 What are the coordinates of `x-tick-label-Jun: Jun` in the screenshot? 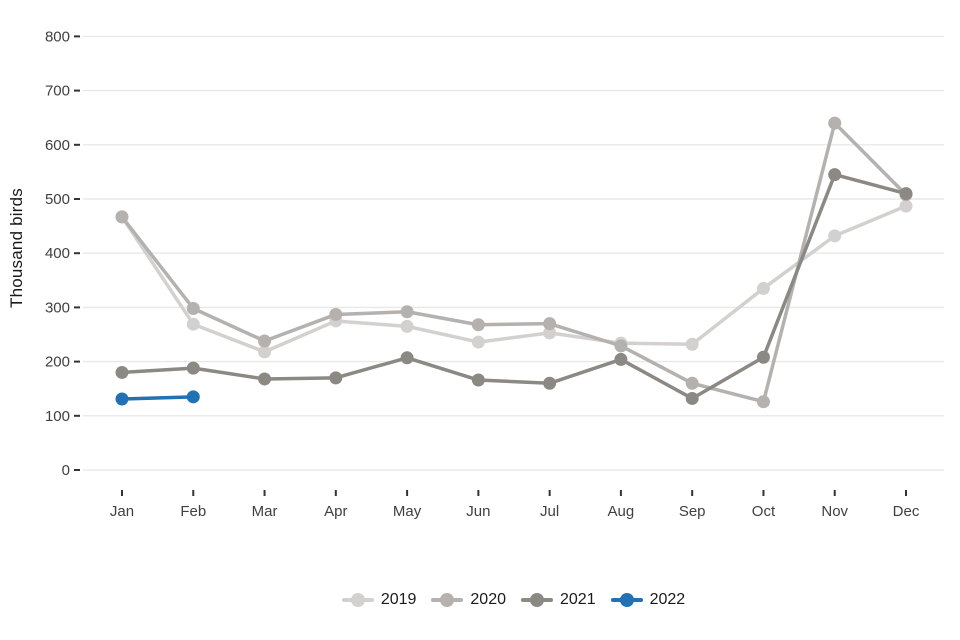 It's located at (478, 511).